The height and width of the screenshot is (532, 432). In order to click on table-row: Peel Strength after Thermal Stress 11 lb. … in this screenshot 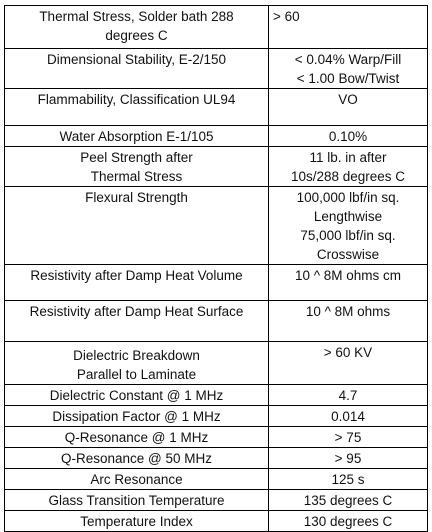, I will do `click(216, 166)`.